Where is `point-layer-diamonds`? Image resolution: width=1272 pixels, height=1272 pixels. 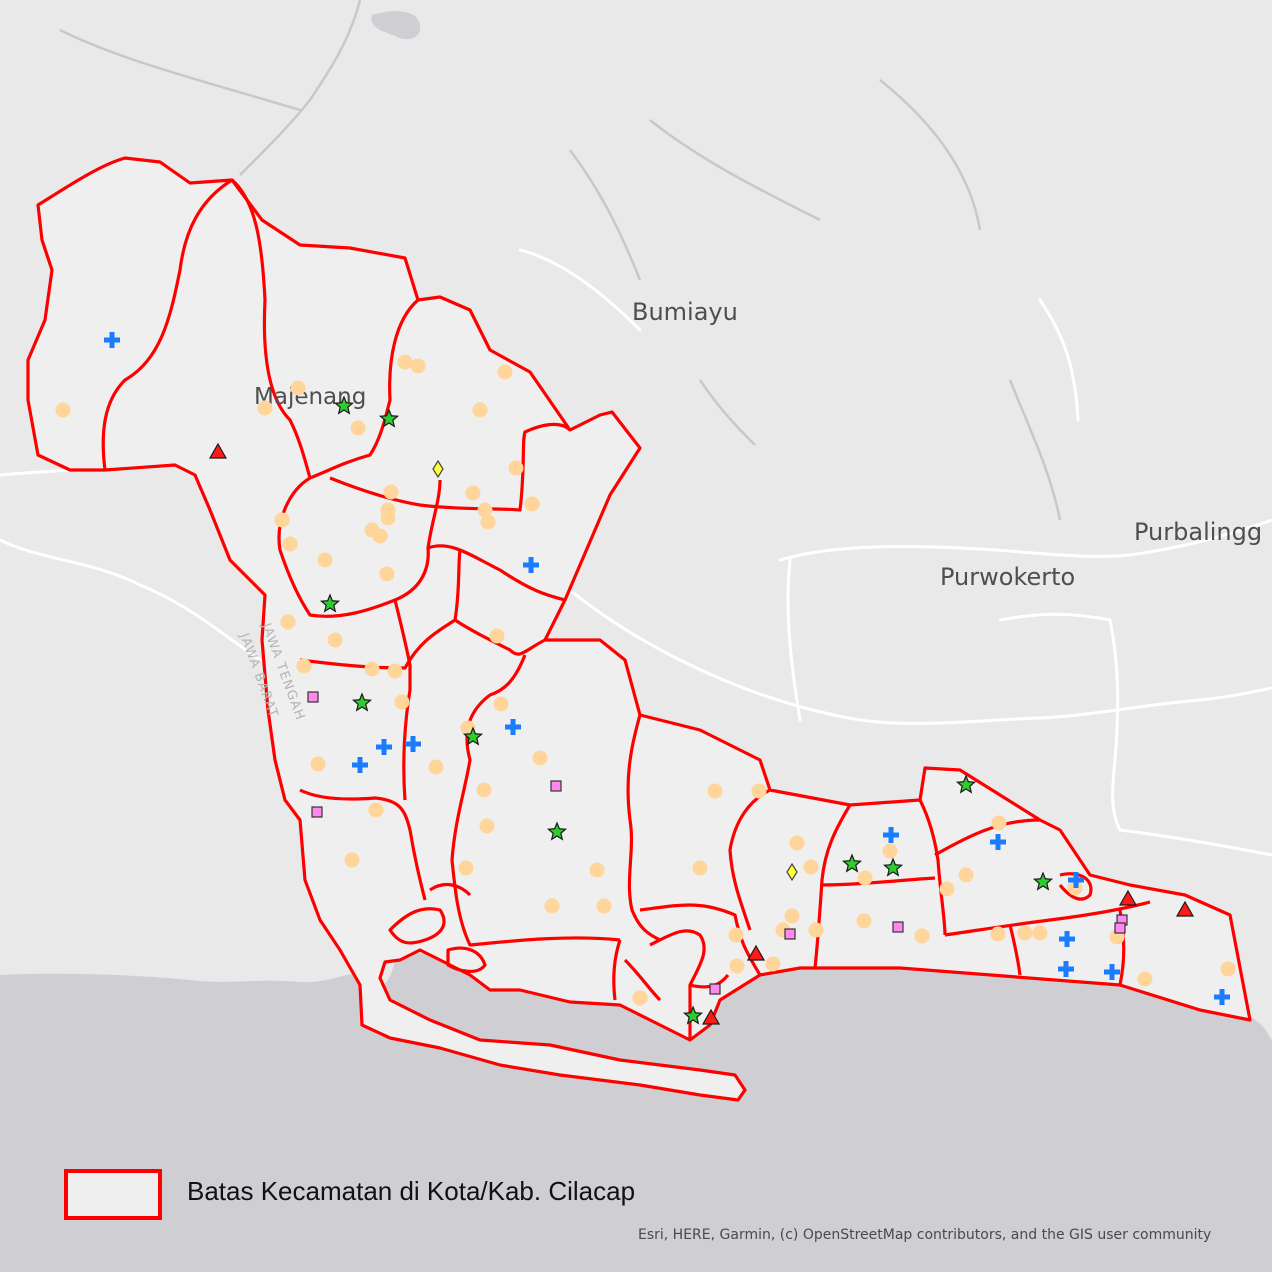
point-layer-diamonds is located at coordinates (615, 670).